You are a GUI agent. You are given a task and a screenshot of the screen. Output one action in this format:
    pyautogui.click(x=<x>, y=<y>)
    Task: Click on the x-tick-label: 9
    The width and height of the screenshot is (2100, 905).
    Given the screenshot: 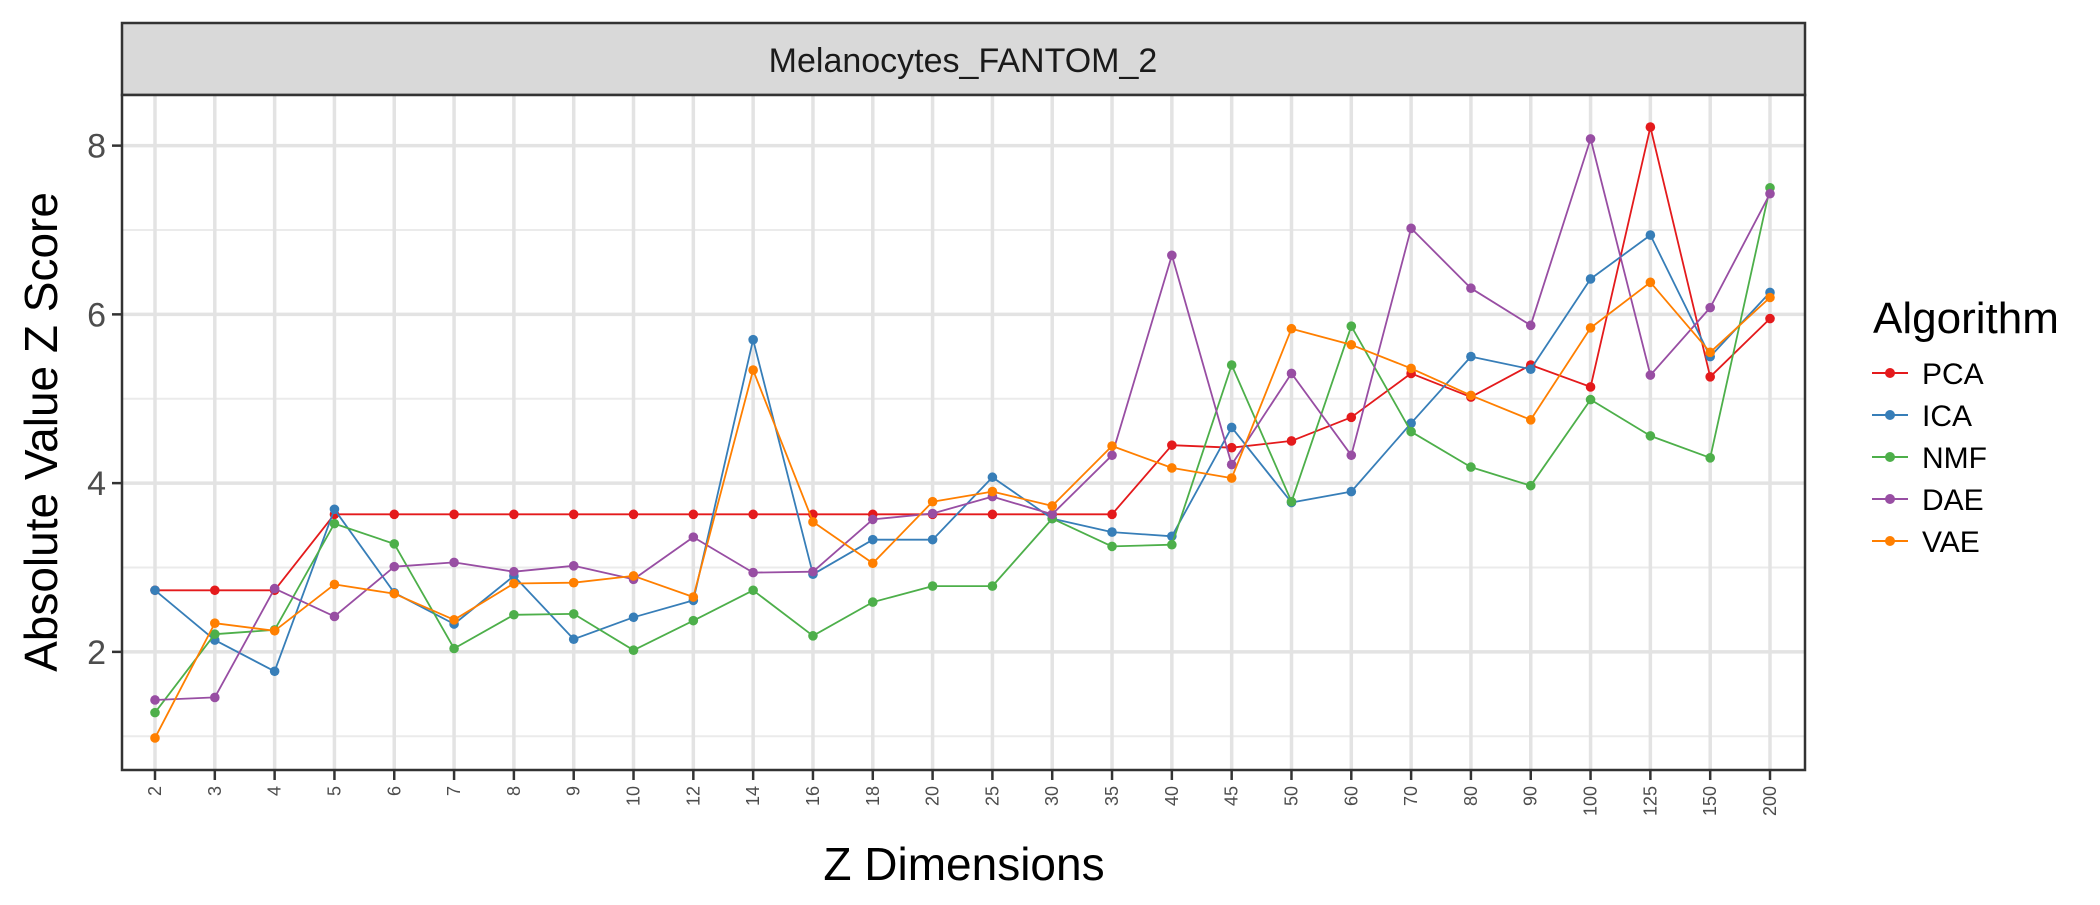 What is the action you would take?
    pyautogui.click(x=574, y=791)
    